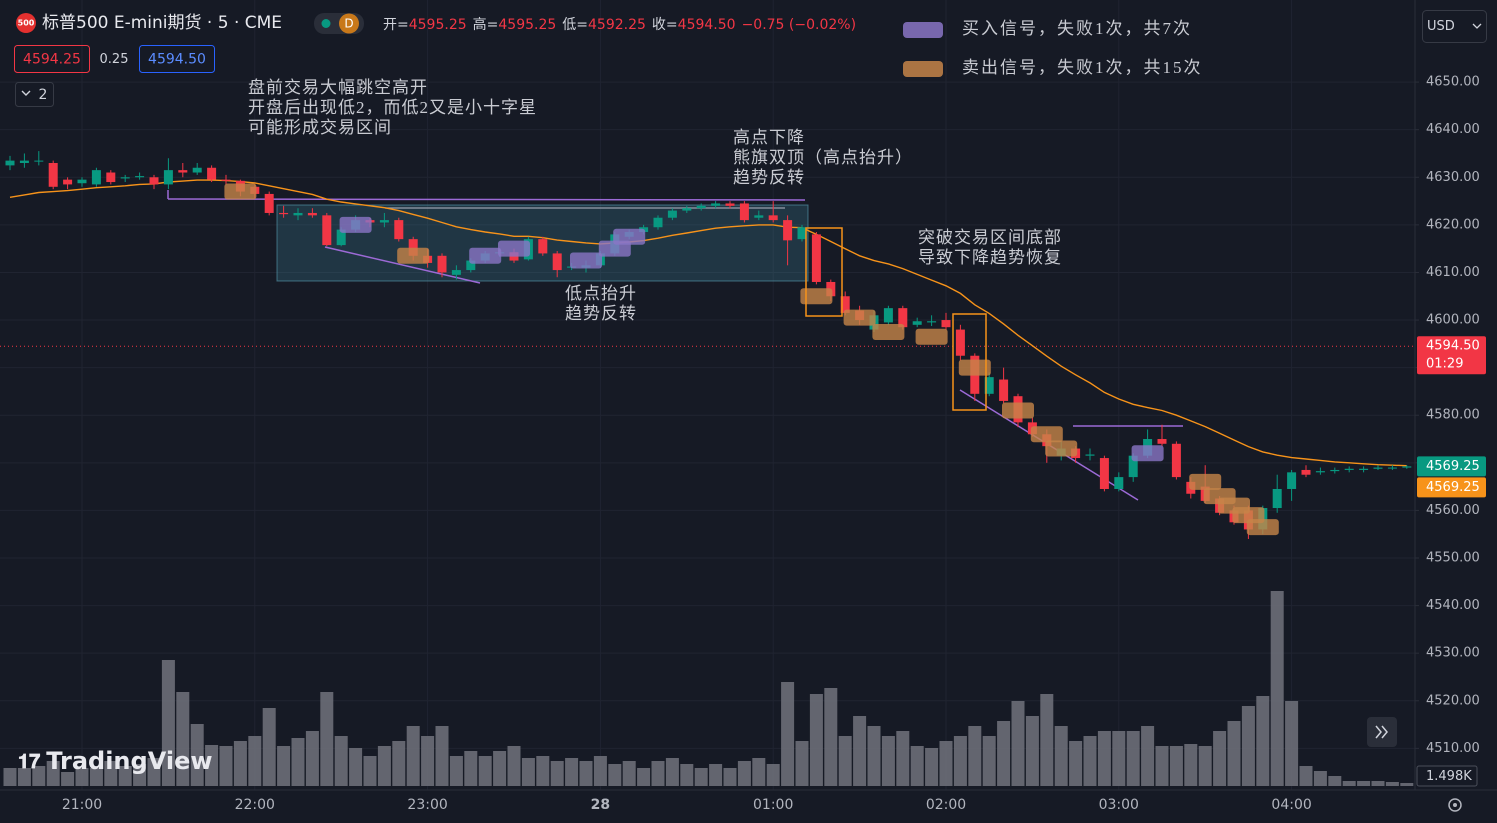  I want to click on symbol-icon-text: 500, so click(26, 23).